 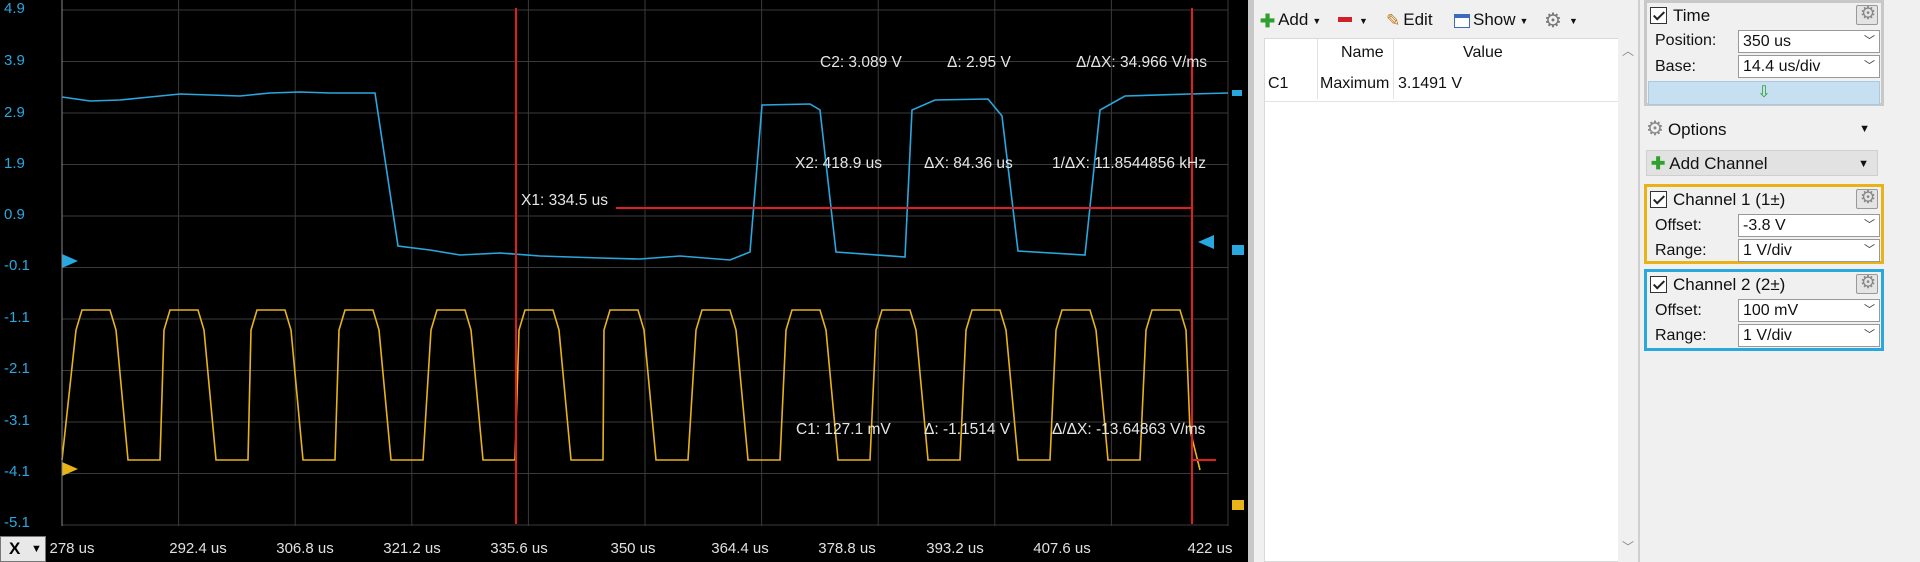 I want to click on channel1-toggle: Channel 1 (1±), so click(x=1717, y=200).